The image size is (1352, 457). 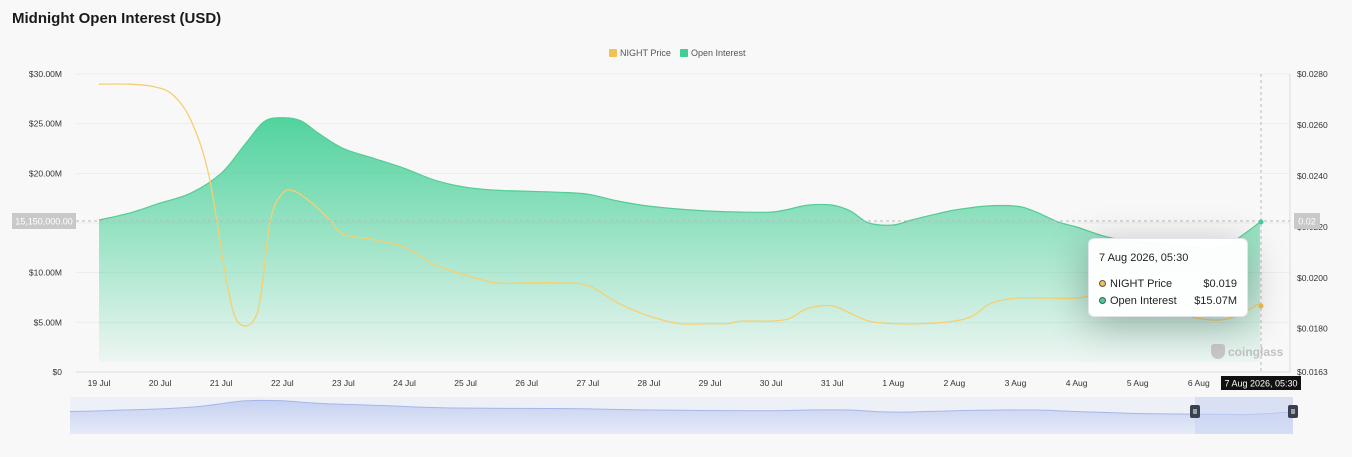 What do you see at coordinates (99, 383) in the screenshot?
I see `x-tick-label: 19 Jul` at bounding box center [99, 383].